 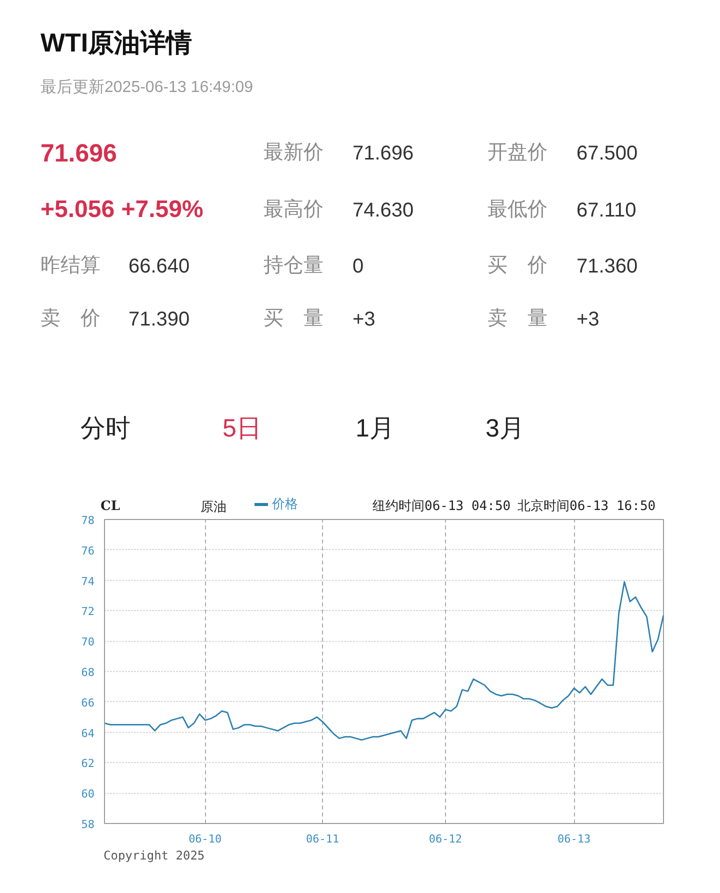 What do you see at coordinates (147, 87) in the screenshot?
I see `text: 最后更新2025-06-13 16:49:09` at bounding box center [147, 87].